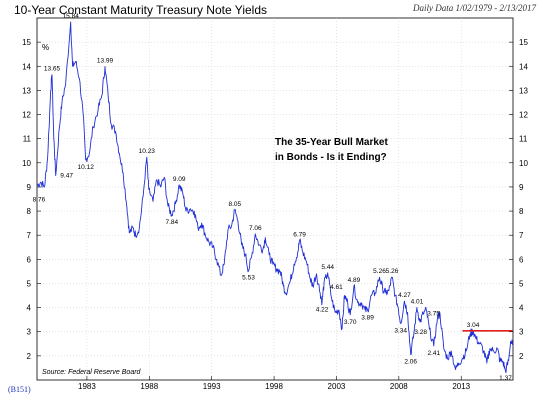  Describe the element at coordinates (29, 332) in the screenshot. I see `y-tick-label-left: 3` at that location.